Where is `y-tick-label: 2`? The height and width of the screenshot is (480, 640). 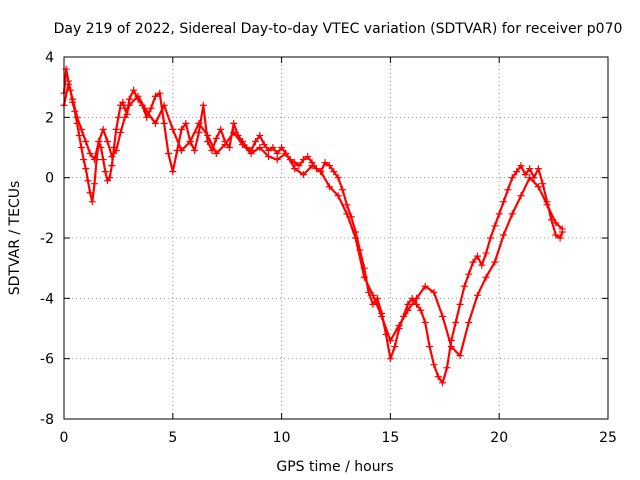 y-tick-label: 2 is located at coordinates (49, 118).